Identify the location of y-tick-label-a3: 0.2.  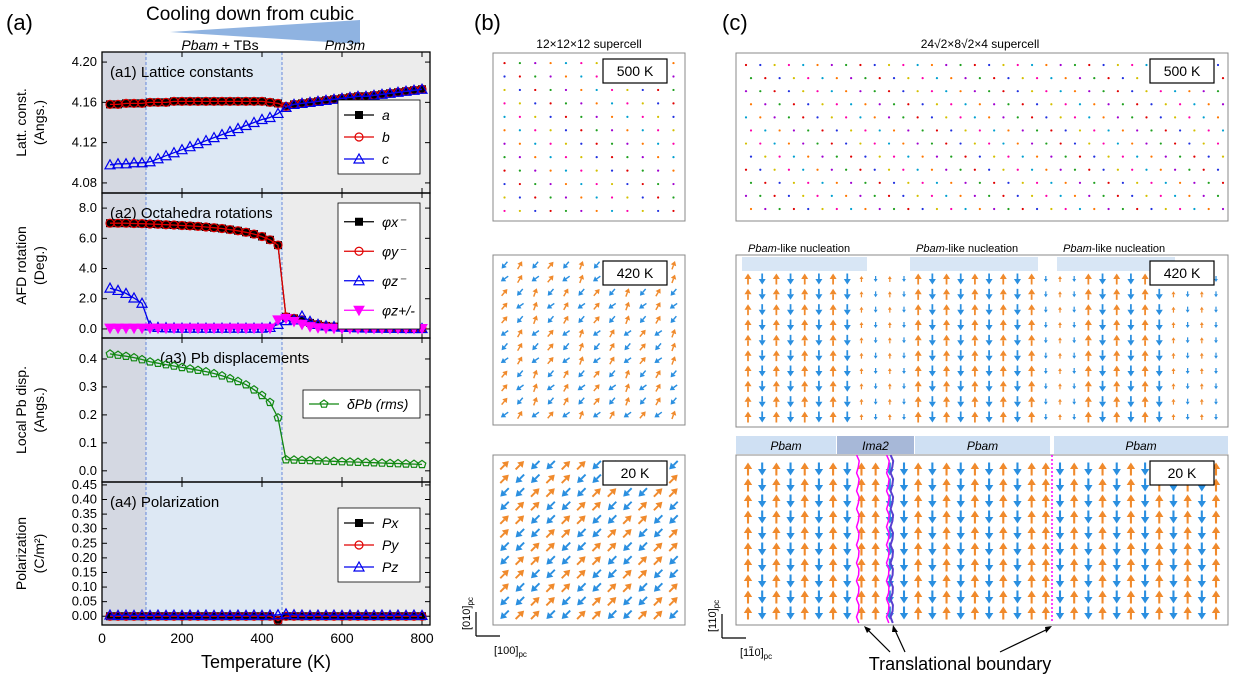
(88, 414).